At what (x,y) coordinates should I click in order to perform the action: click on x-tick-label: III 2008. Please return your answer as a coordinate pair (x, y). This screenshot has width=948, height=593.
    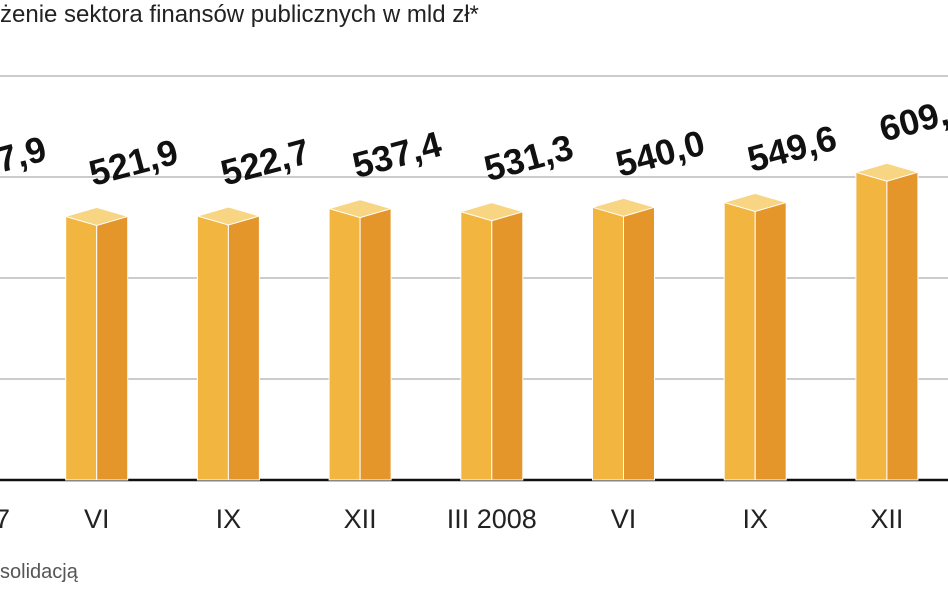
    Looking at the image, I should click on (492, 519).